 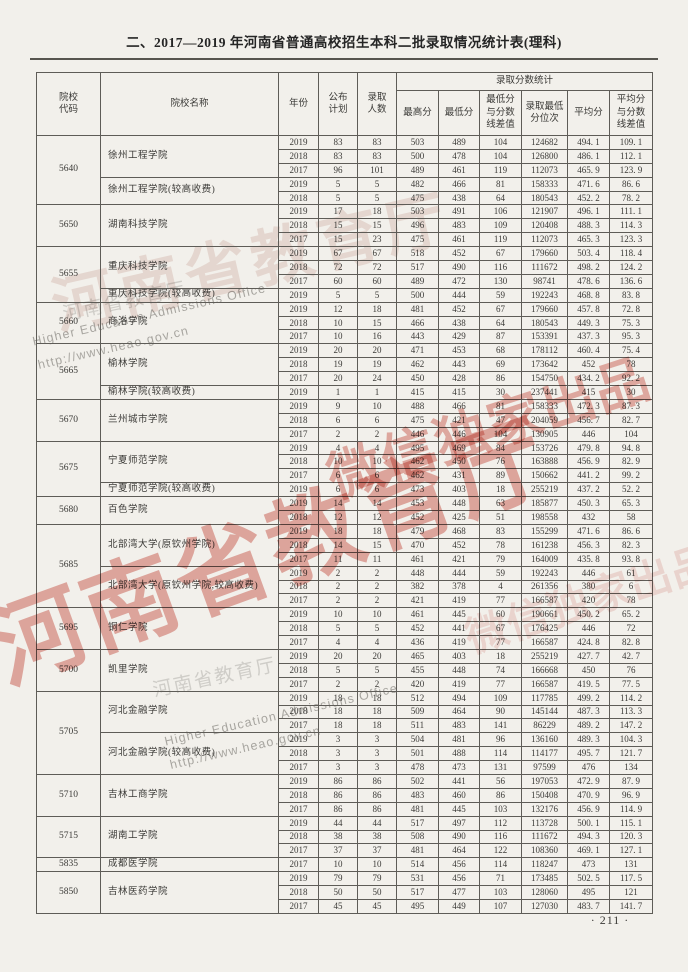 I want to click on college-name-cell: 重庆科技学院, so click(x=189, y=267).